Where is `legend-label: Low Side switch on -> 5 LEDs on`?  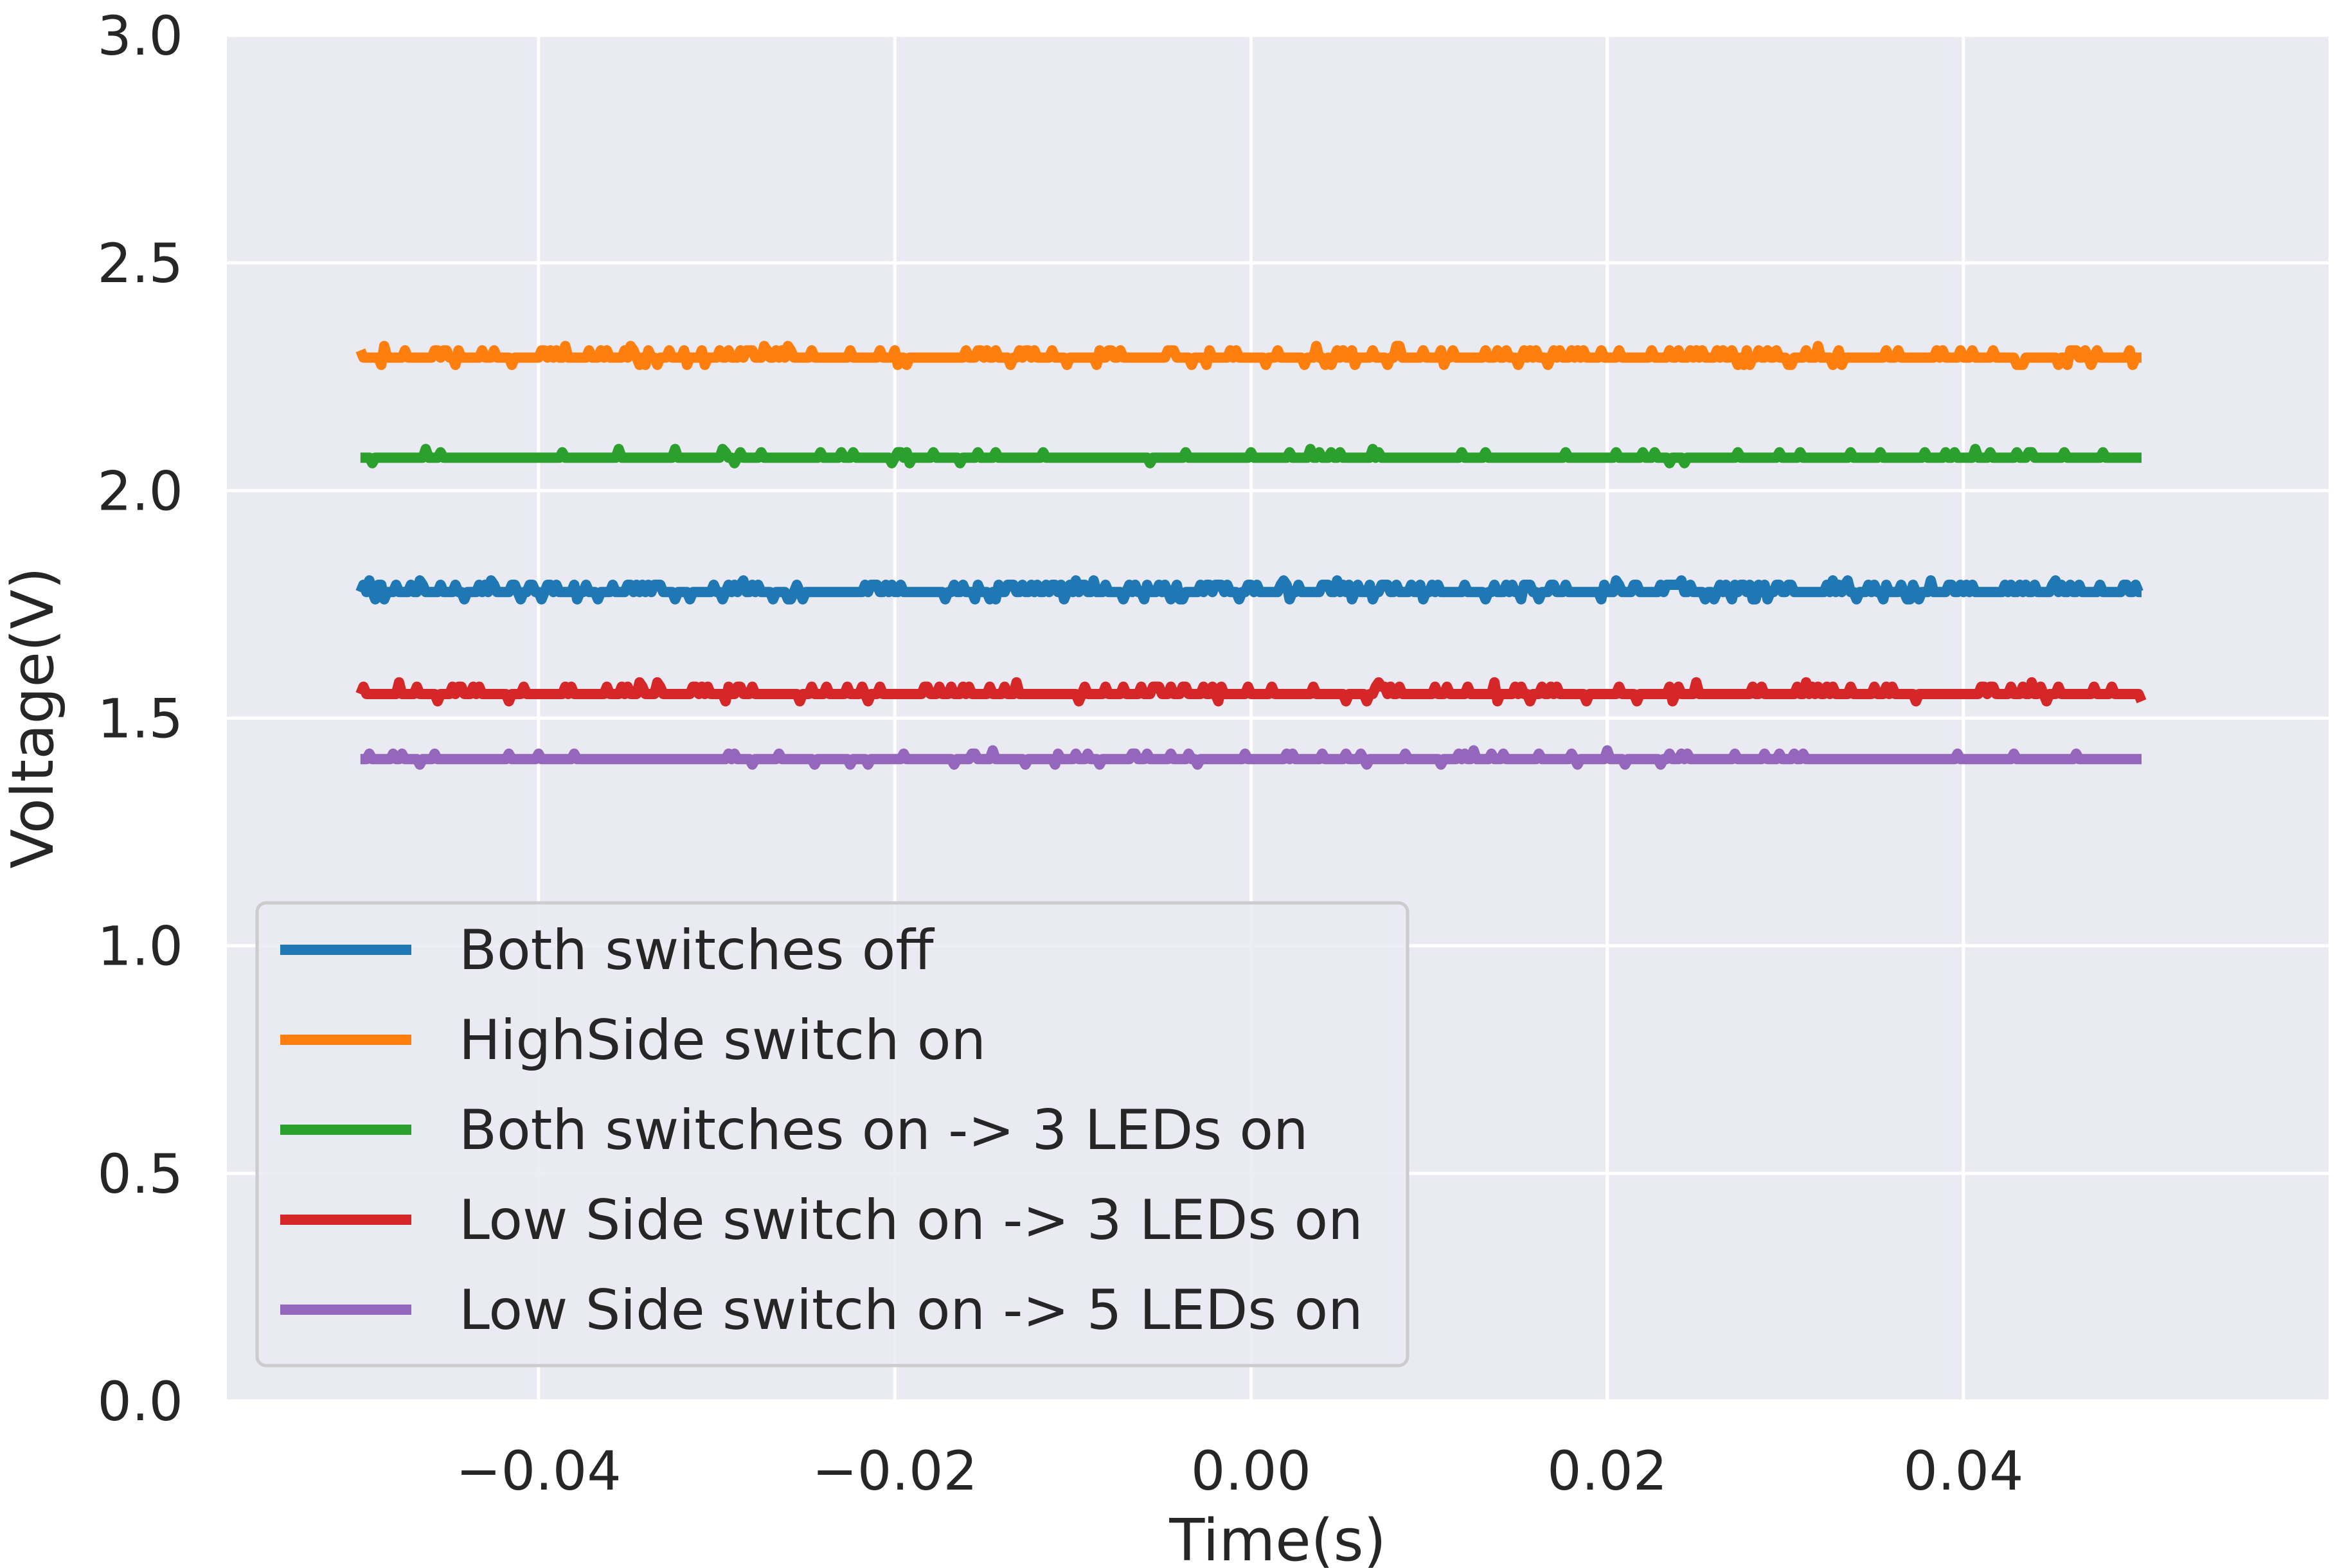
legend-label: Low Side switch on -> 5 LEDs on is located at coordinates (911, 1310).